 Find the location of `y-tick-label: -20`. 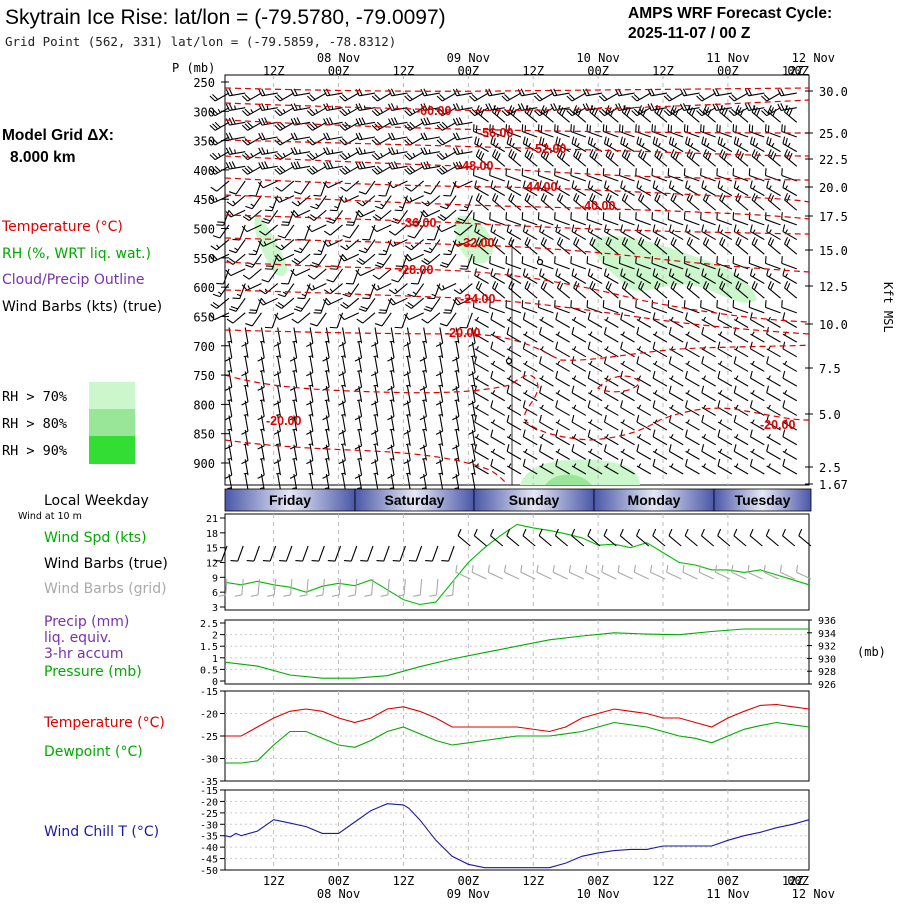

y-tick-label: -20 is located at coordinates (209, 715).